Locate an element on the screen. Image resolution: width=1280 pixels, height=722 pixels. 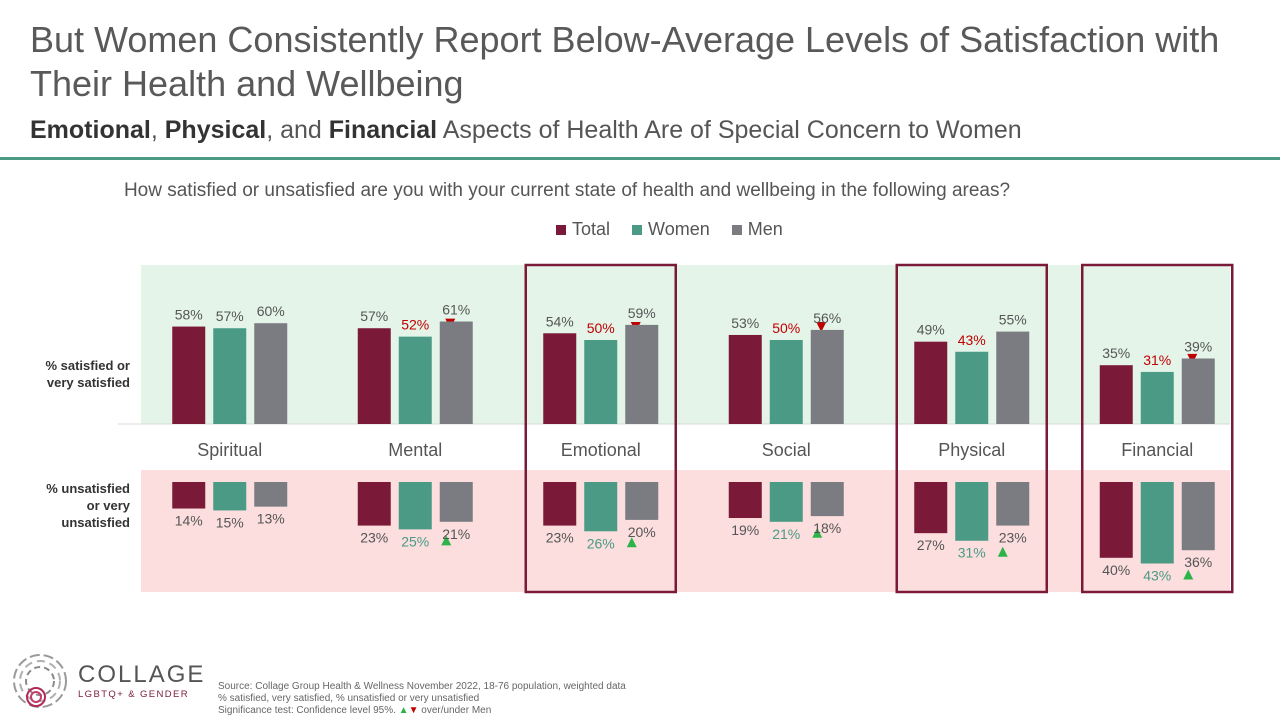
satisfied-men-mental-label: 61% is located at coordinates (456, 310).